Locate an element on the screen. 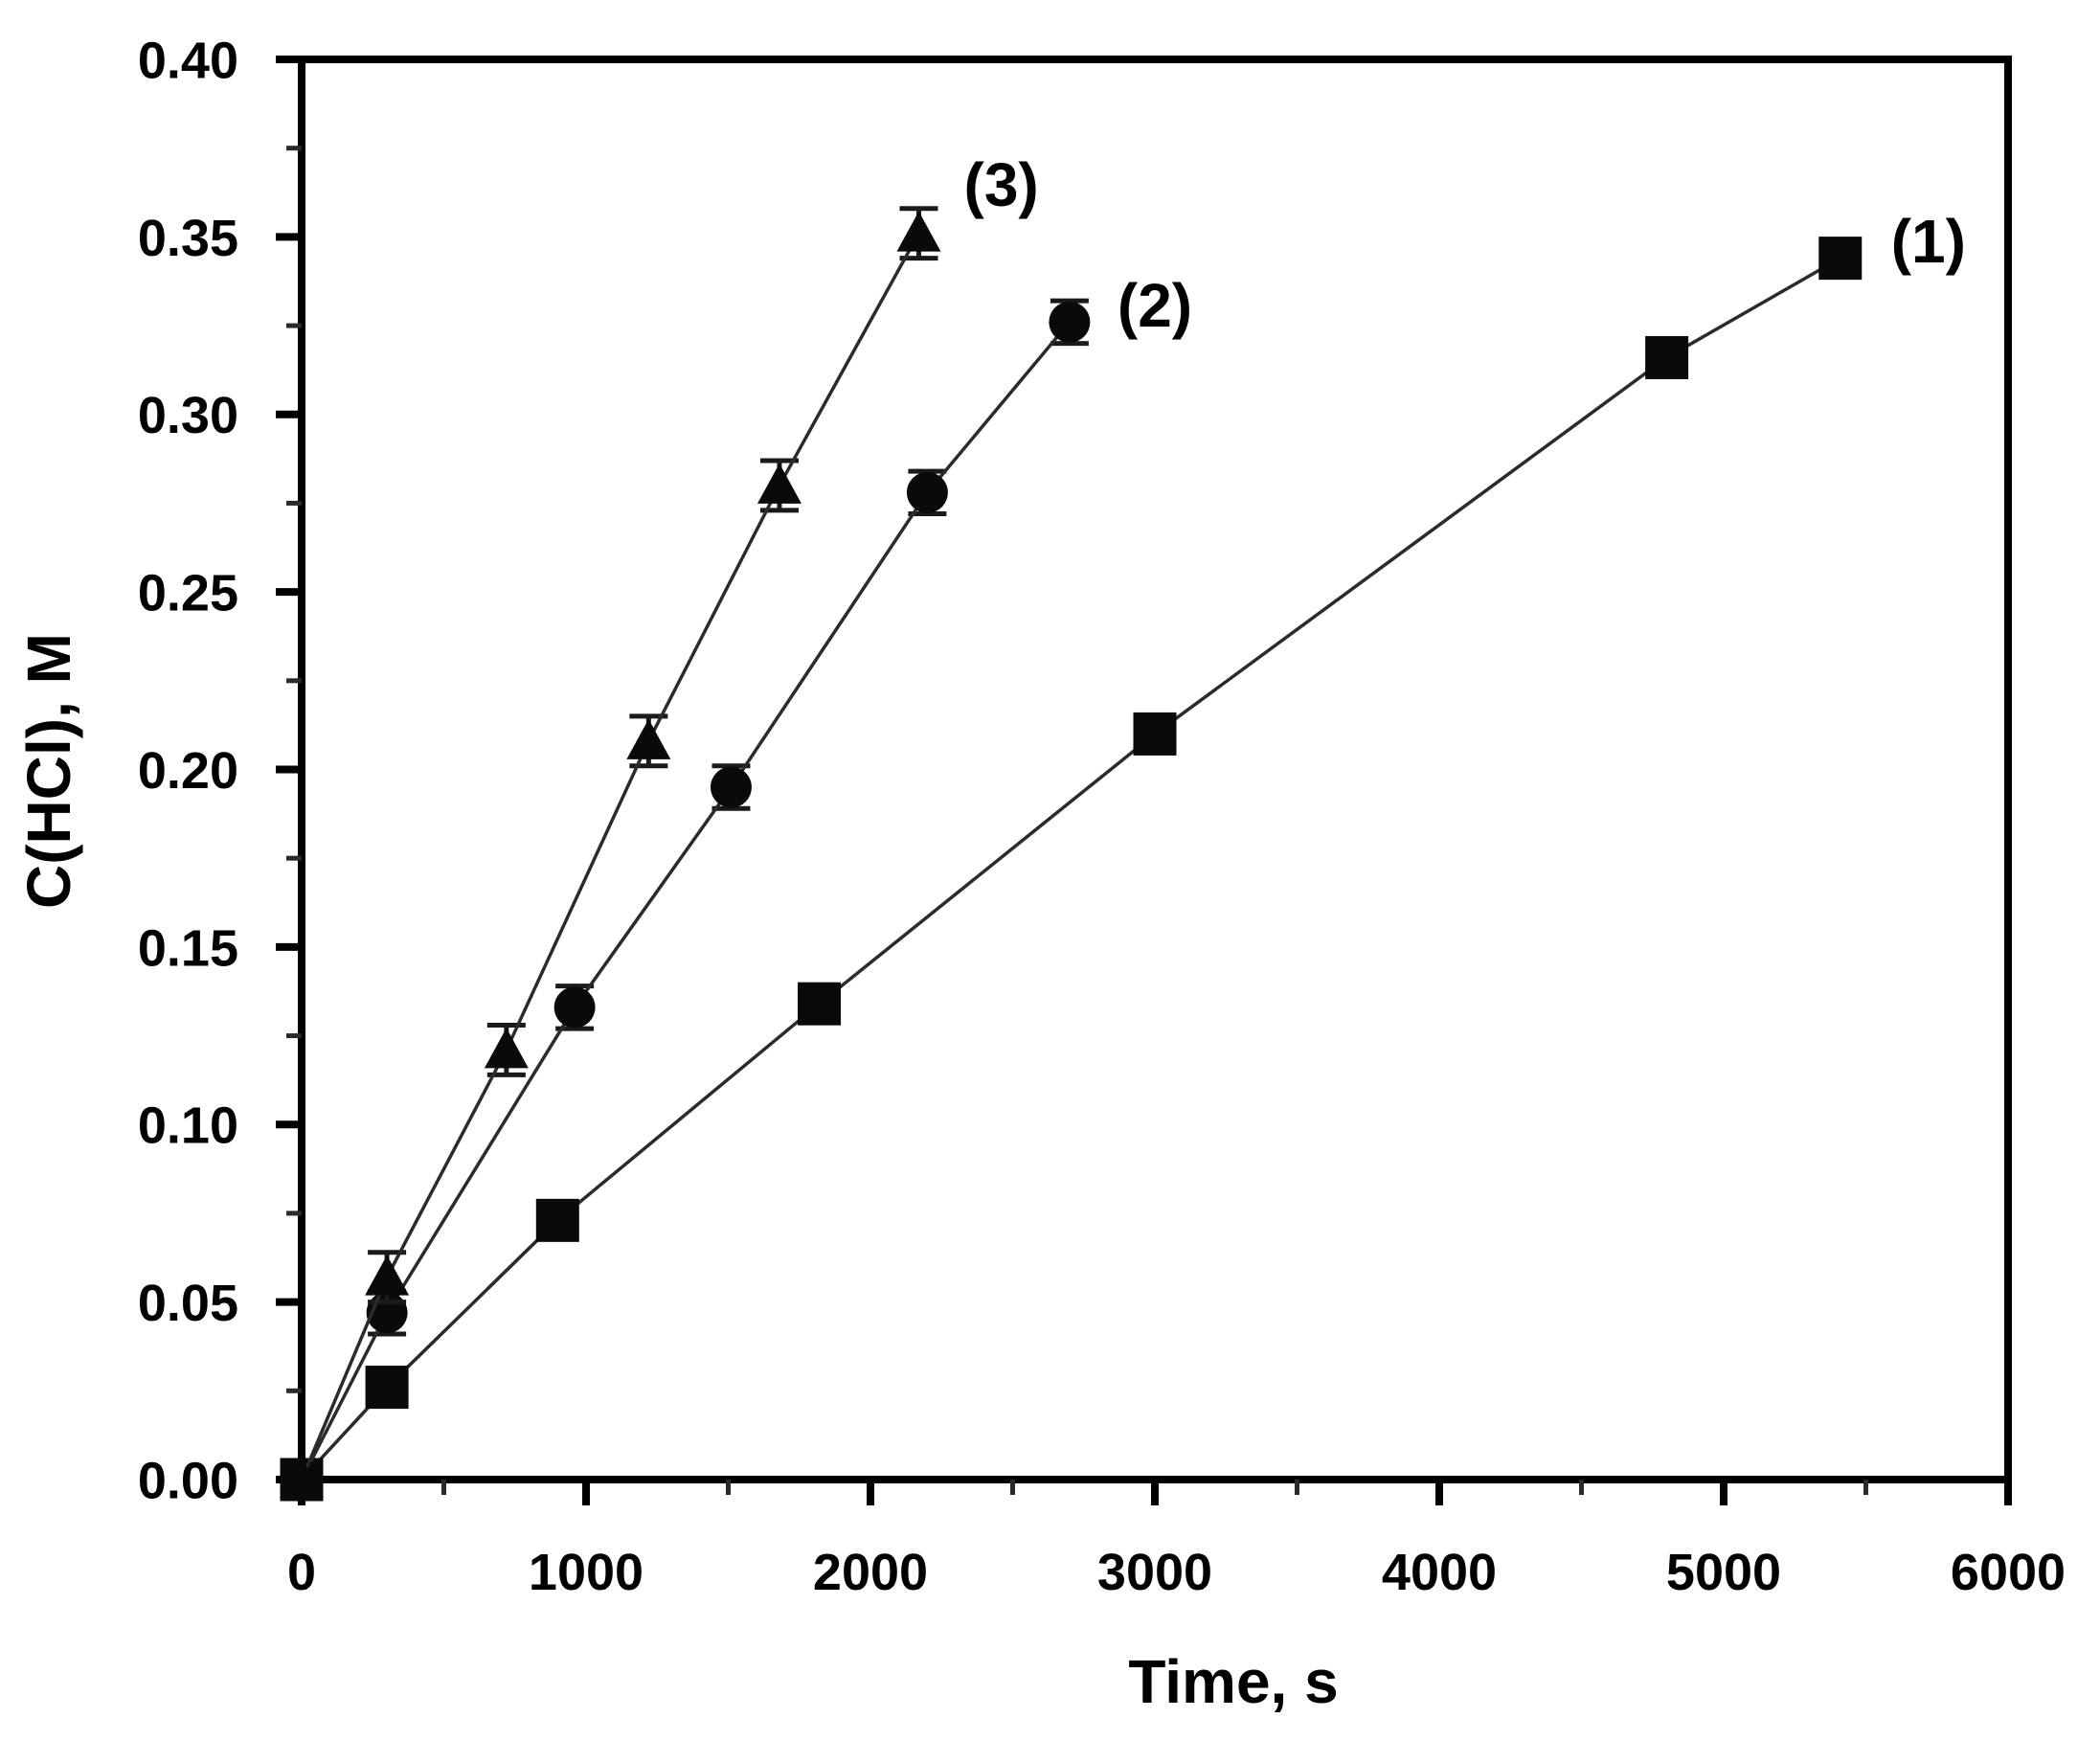 The image size is (2100, 1741). x-axis-tick-label: 1000 is located at coordinates (586, 1572).